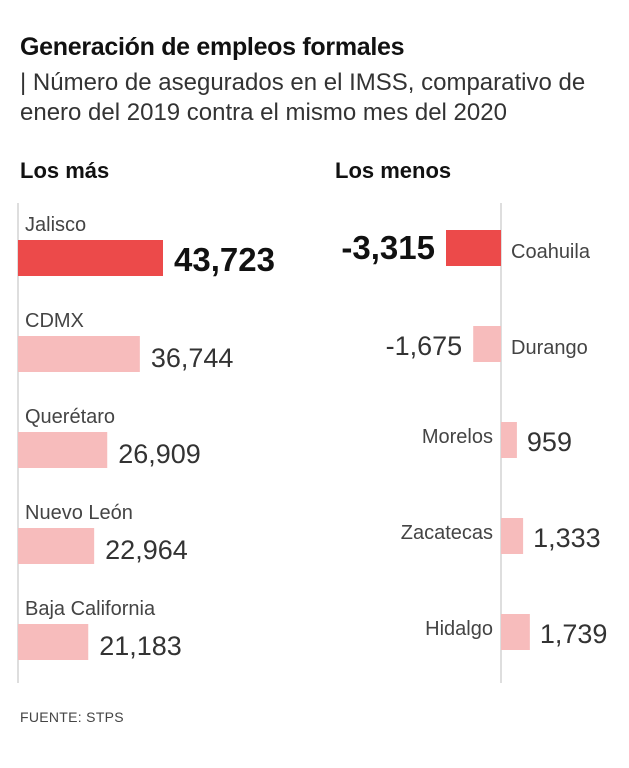  What do you see at coordinates (459, 629) in the screenshot?
I see `right-category-label: Hidalgo` at bounding box center [459, 629].